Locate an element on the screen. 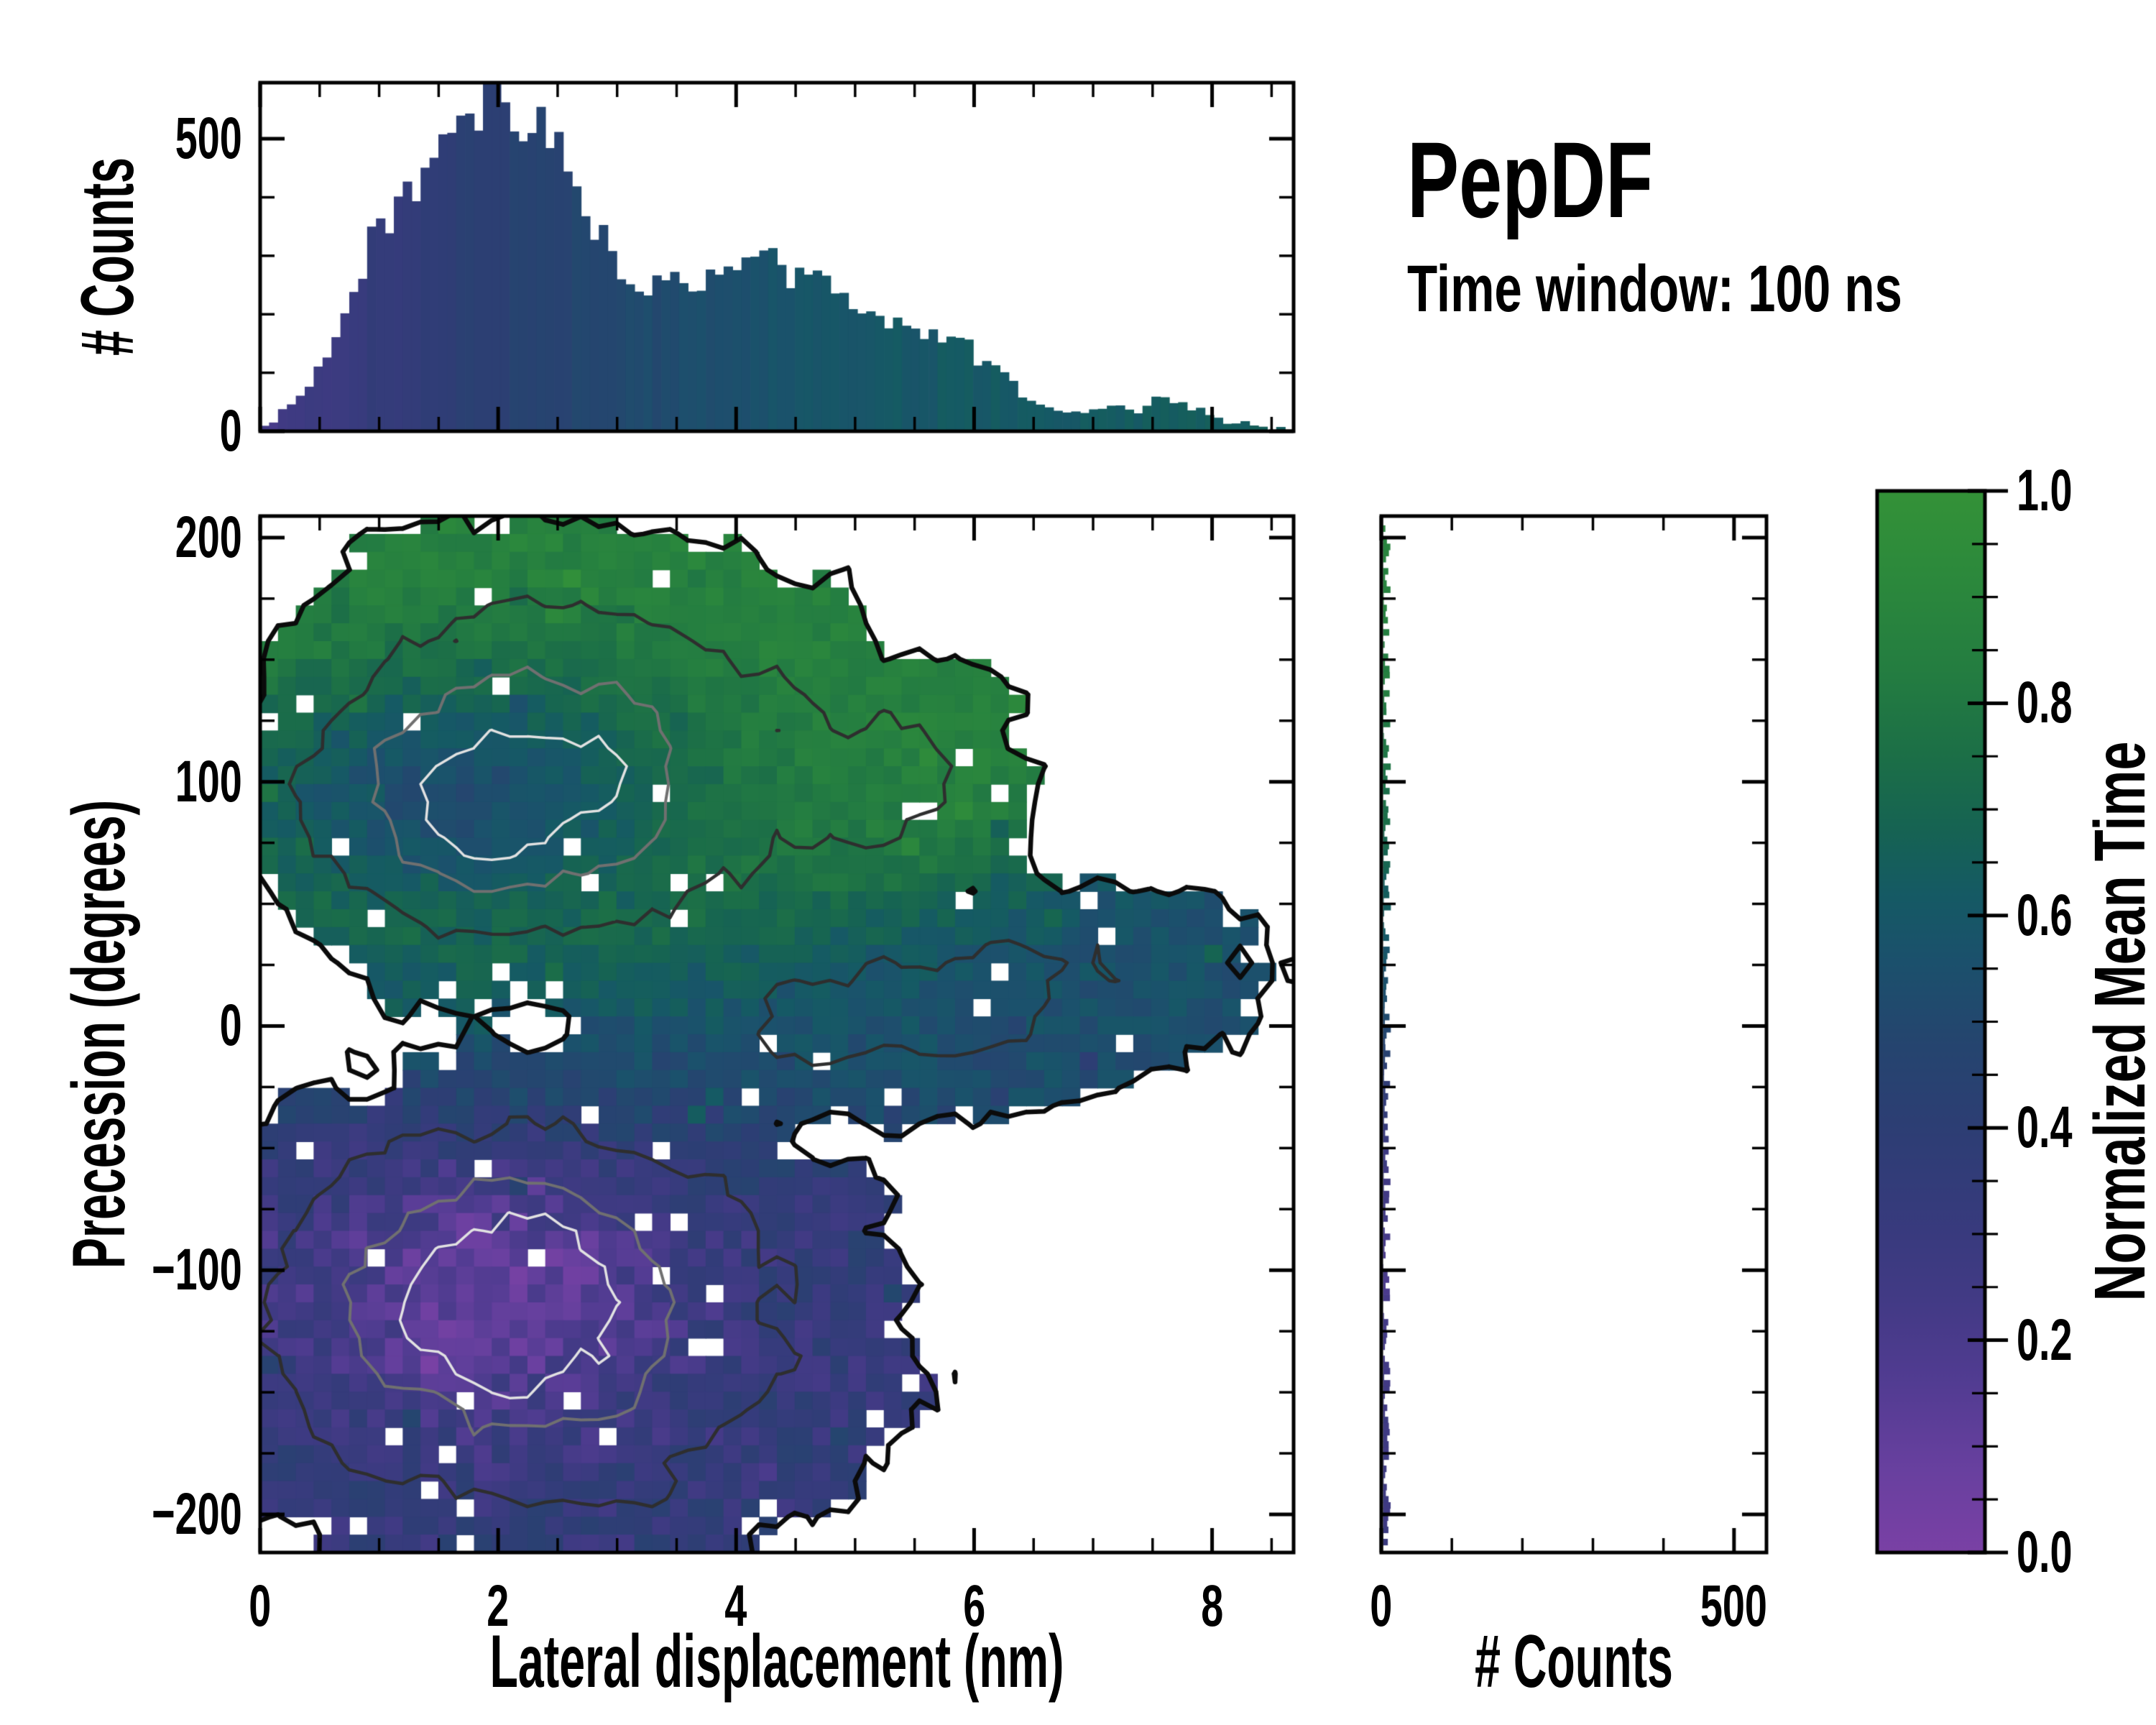 The width and height of the screenshot is (2156, 1725). tick-label: 0.2 is located at coordinates (2045, 1340).